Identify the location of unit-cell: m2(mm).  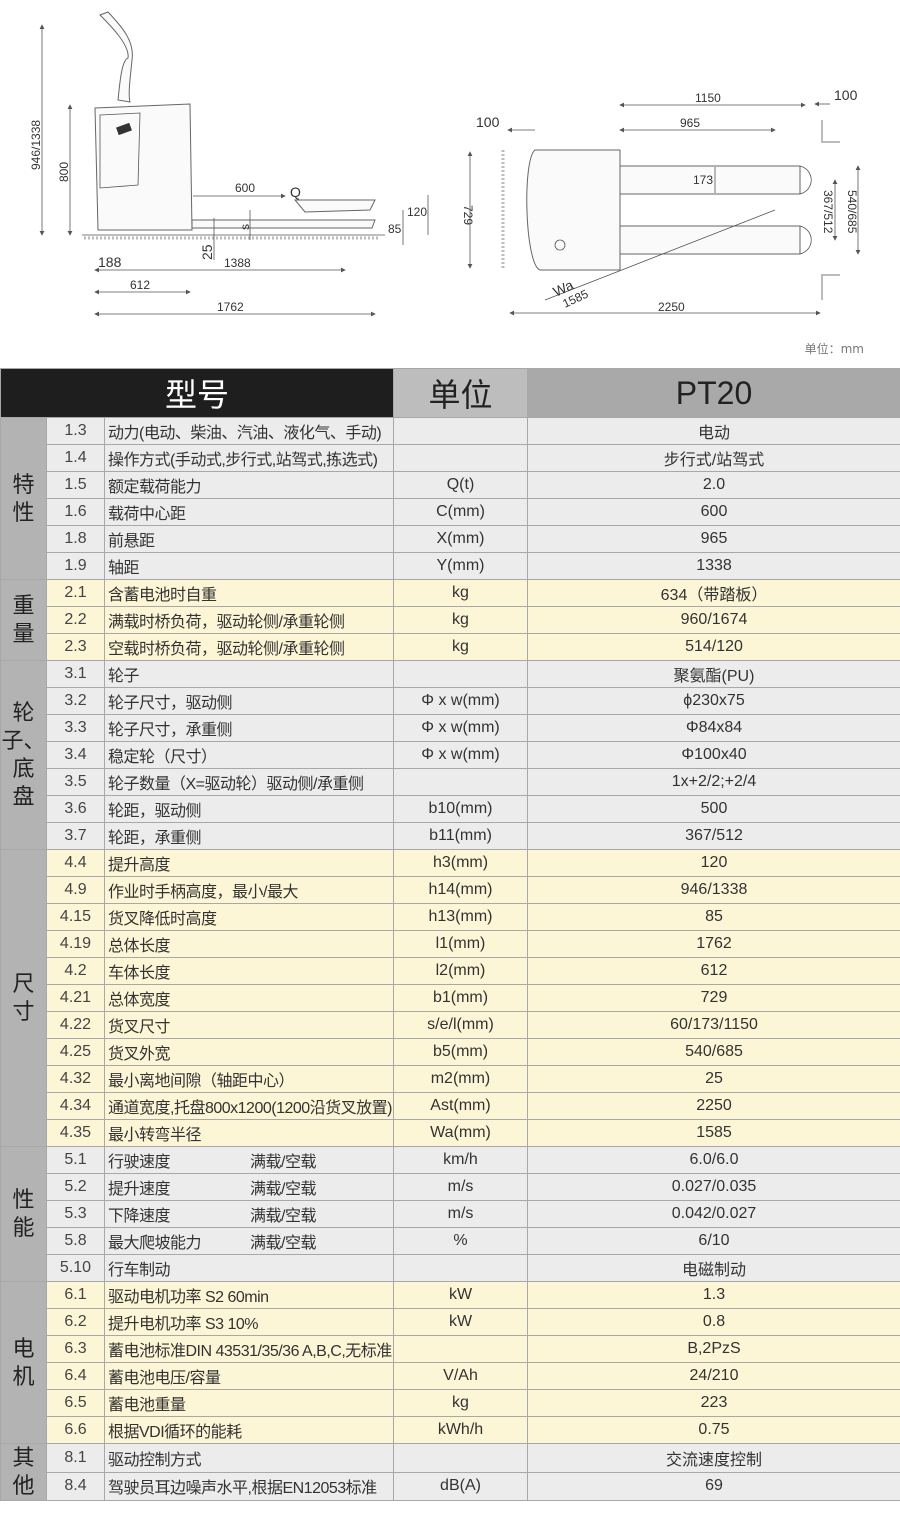
(460, 1079).